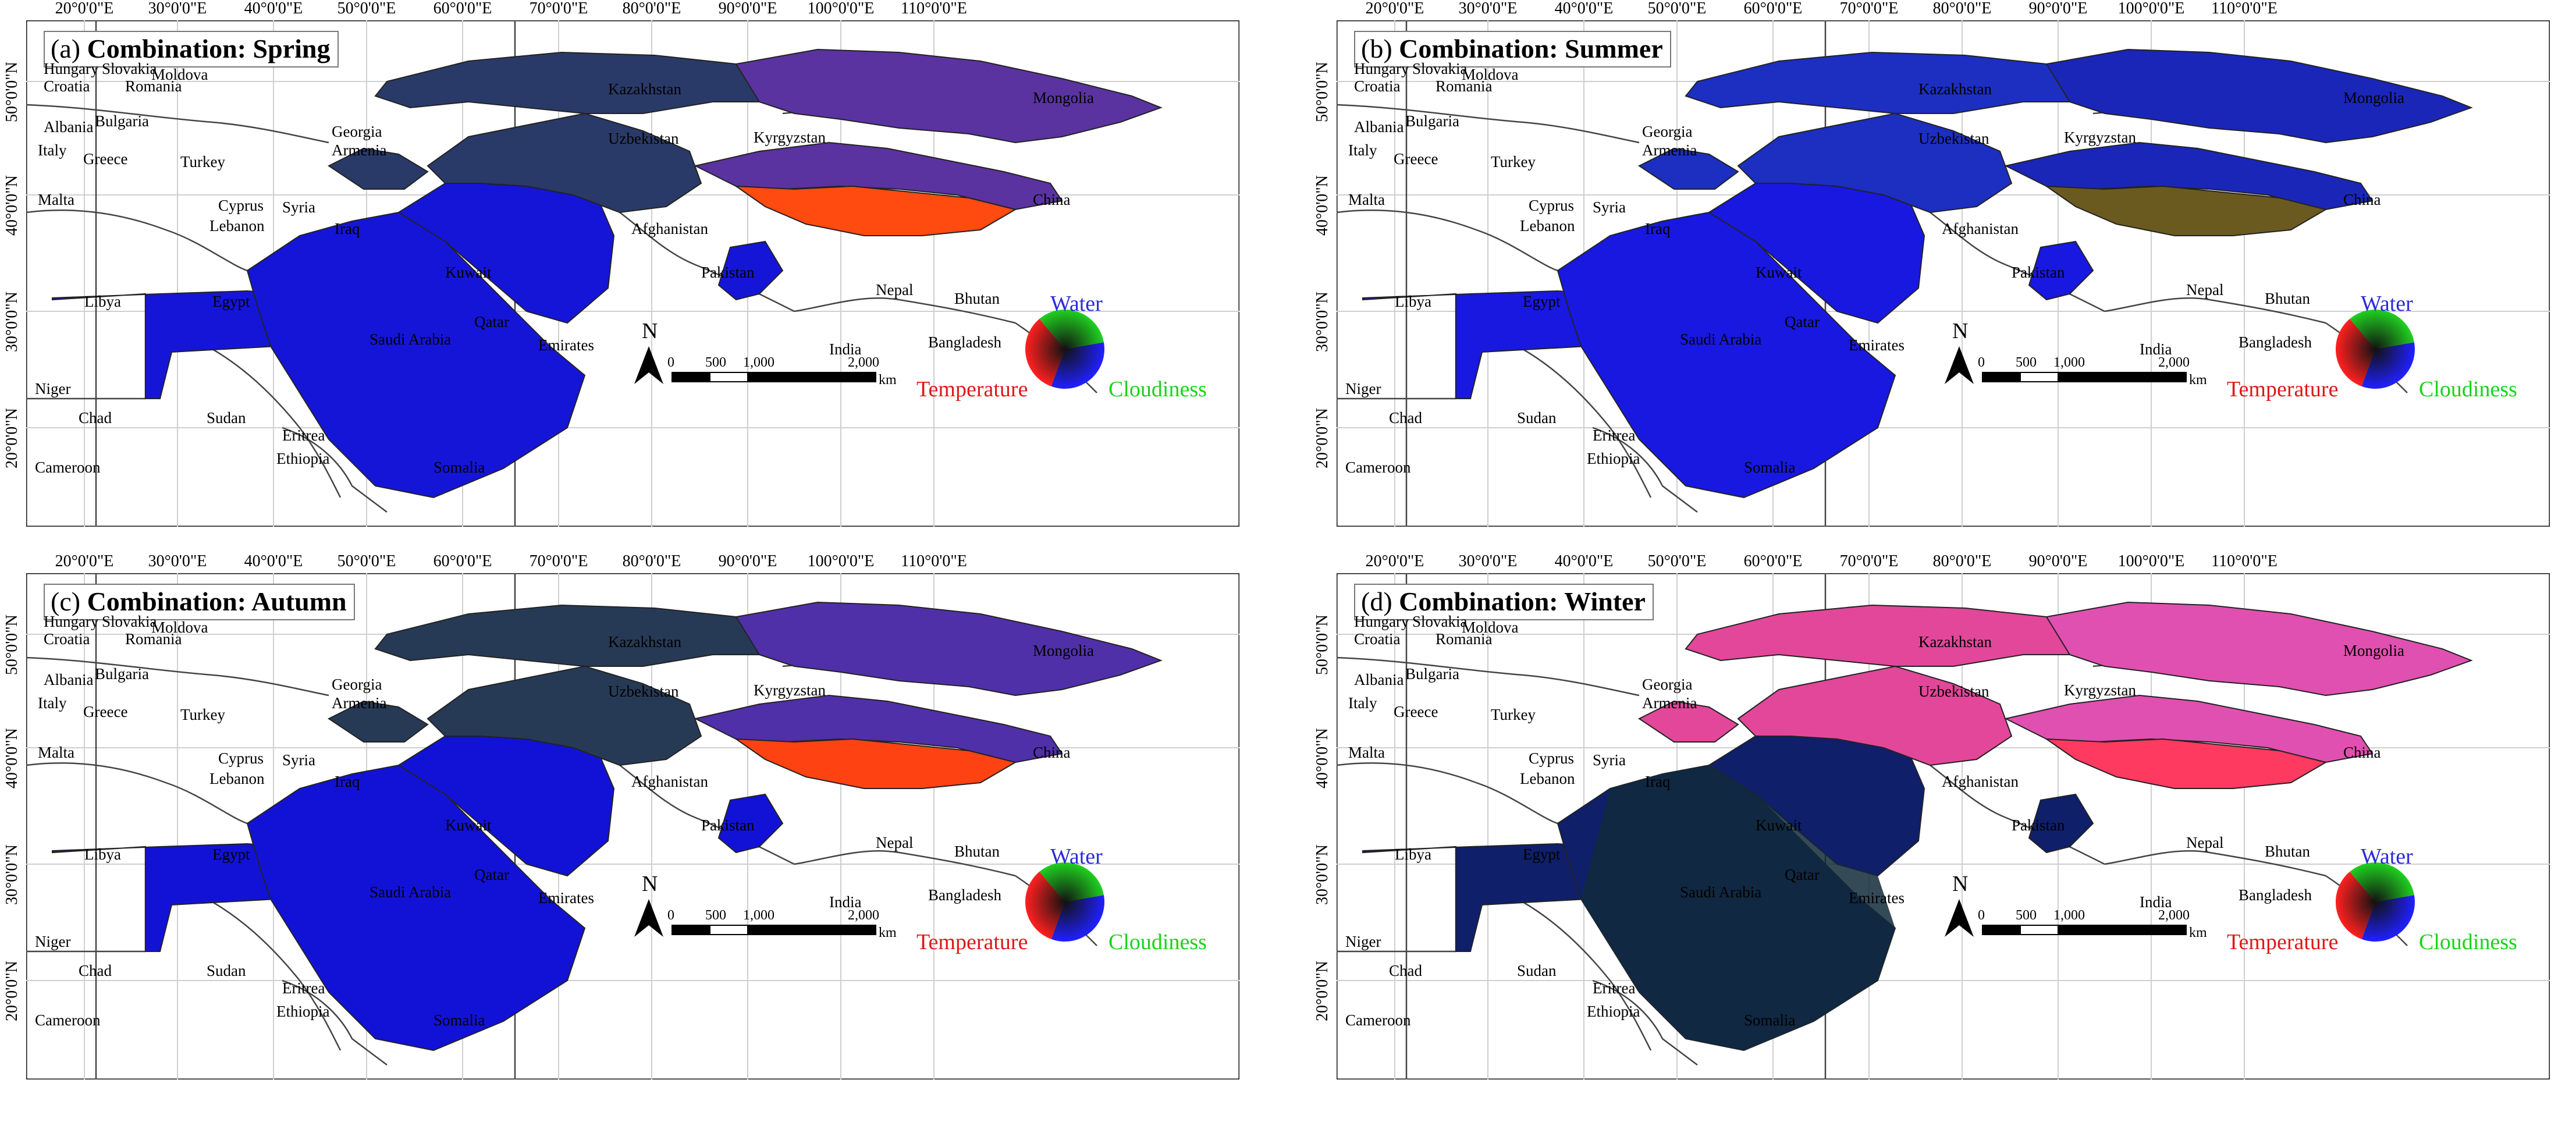  I want to click on longitude-tick-label: 50°0'0"E, so click(366, 561).